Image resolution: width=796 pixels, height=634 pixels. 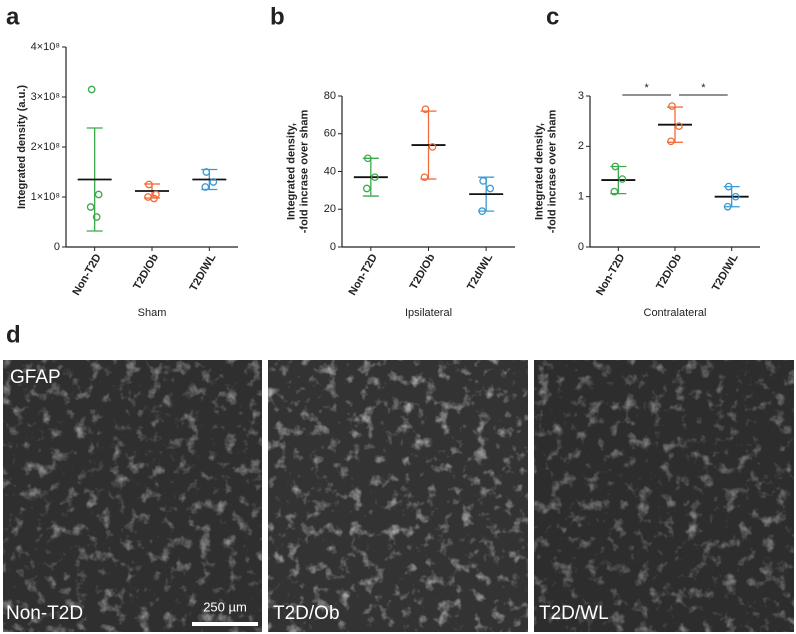 I want to click on x-axis-label: Sham, so click(x=152, y=313).